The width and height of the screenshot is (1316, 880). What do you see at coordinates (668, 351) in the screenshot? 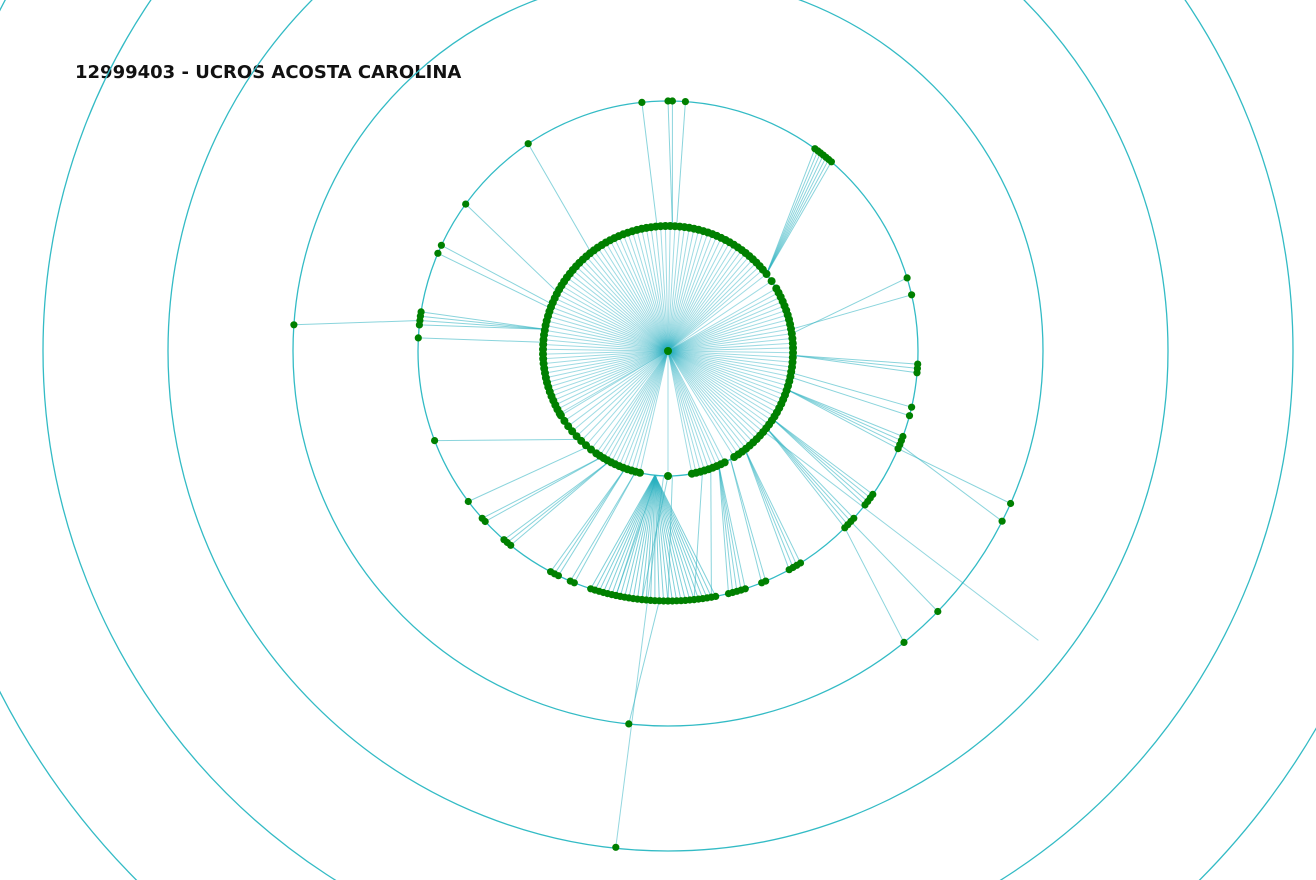
I see `root-node` at bounding box center [668, 351].